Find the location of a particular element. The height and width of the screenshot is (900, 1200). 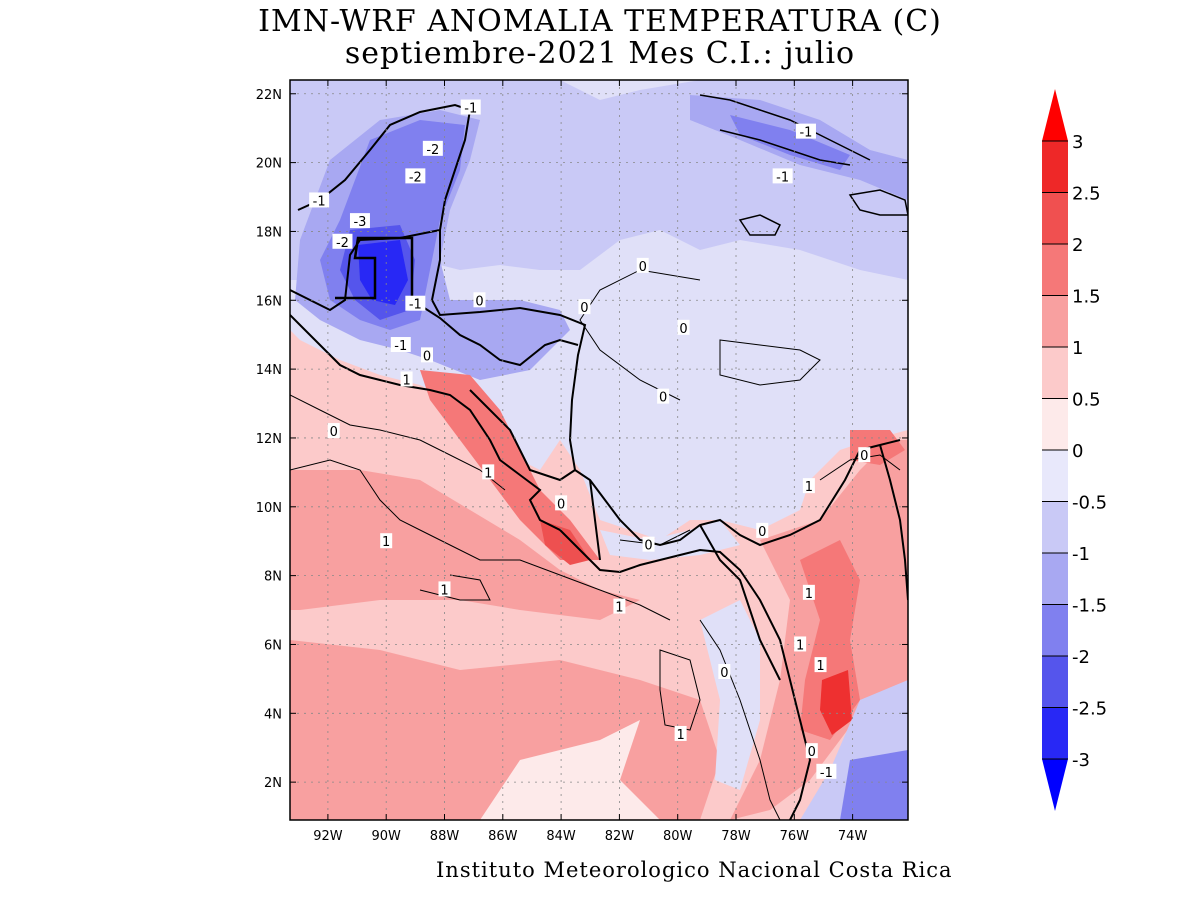

coast-cuba is located at coordinates (785, 130).